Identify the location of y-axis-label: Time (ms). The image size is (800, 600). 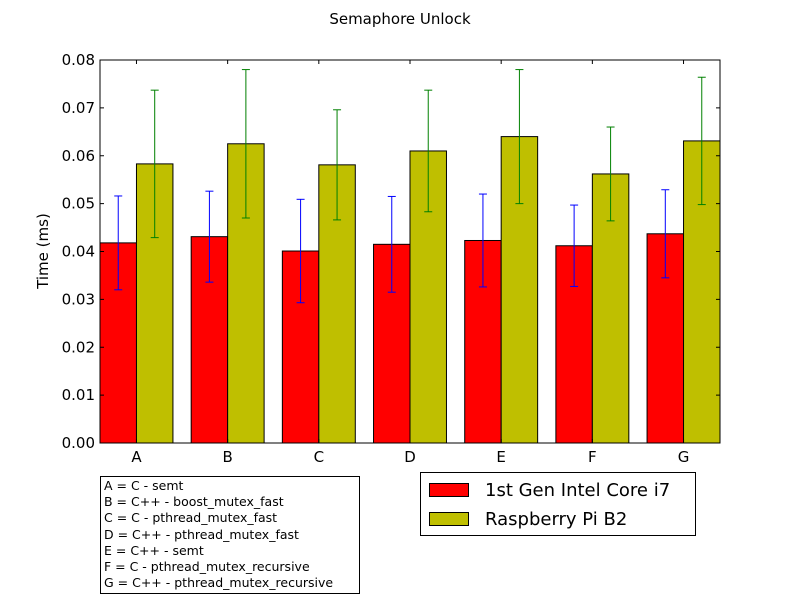
(43, 251).